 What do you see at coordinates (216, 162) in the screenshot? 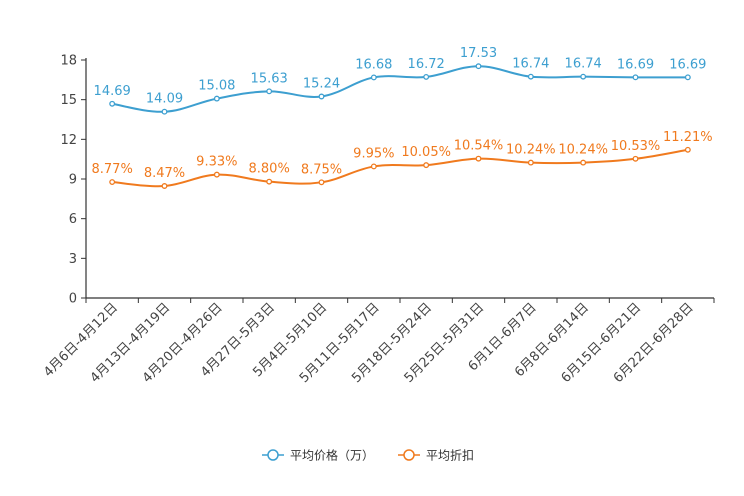
I see `data-label: 9.33%` at bounding box center [216, 162].